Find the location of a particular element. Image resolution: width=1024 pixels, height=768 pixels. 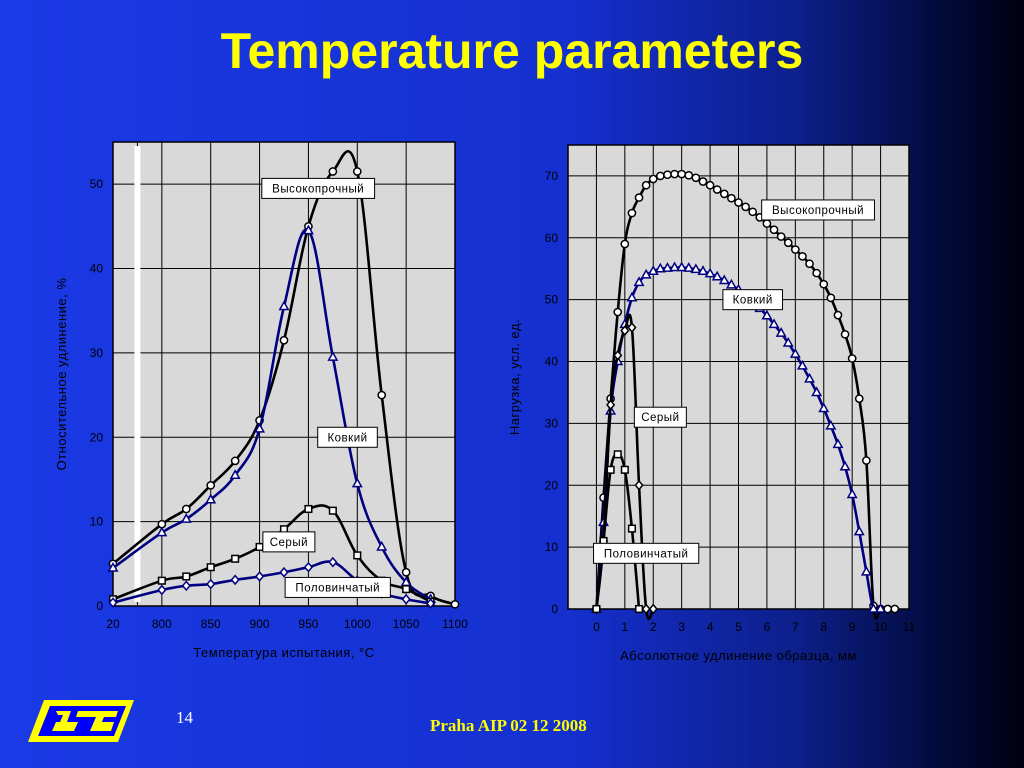

series-label: Серый is located at coordinates (289, 543).